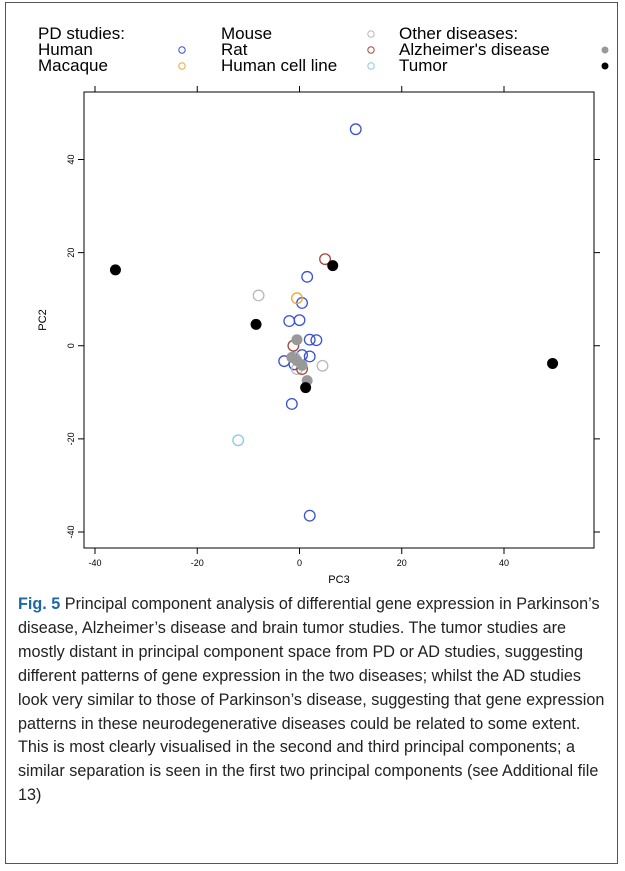 The image size is (625, 871). I want to click on y-tick-label: -40, so click(71, 531).